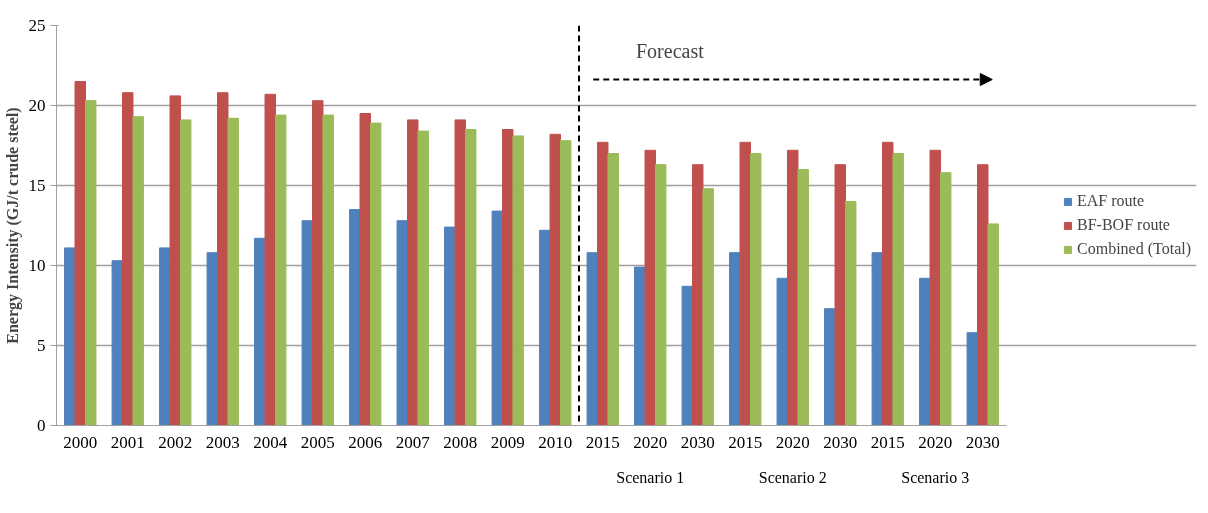  I want to click on text: Scenario 1, so click(650, 477).